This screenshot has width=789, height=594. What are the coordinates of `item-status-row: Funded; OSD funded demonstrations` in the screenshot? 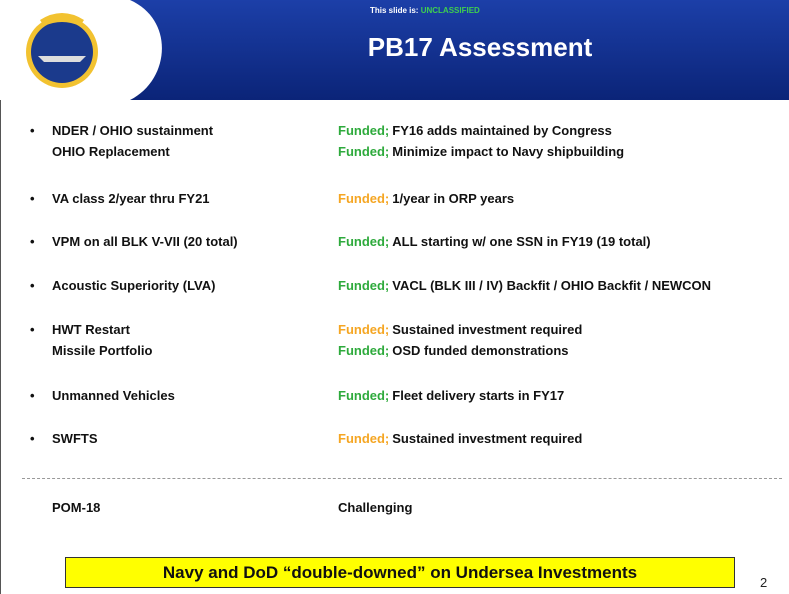 It's located at (453, 350).